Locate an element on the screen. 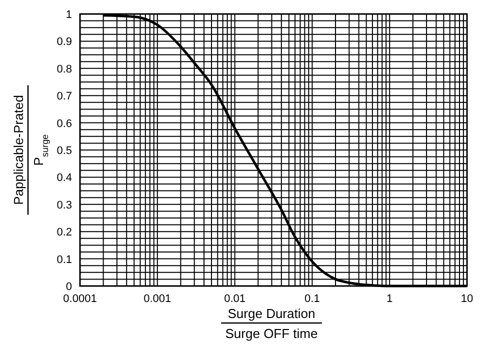  y-tick-label: 0.5 is located at coordinates (64, 151).